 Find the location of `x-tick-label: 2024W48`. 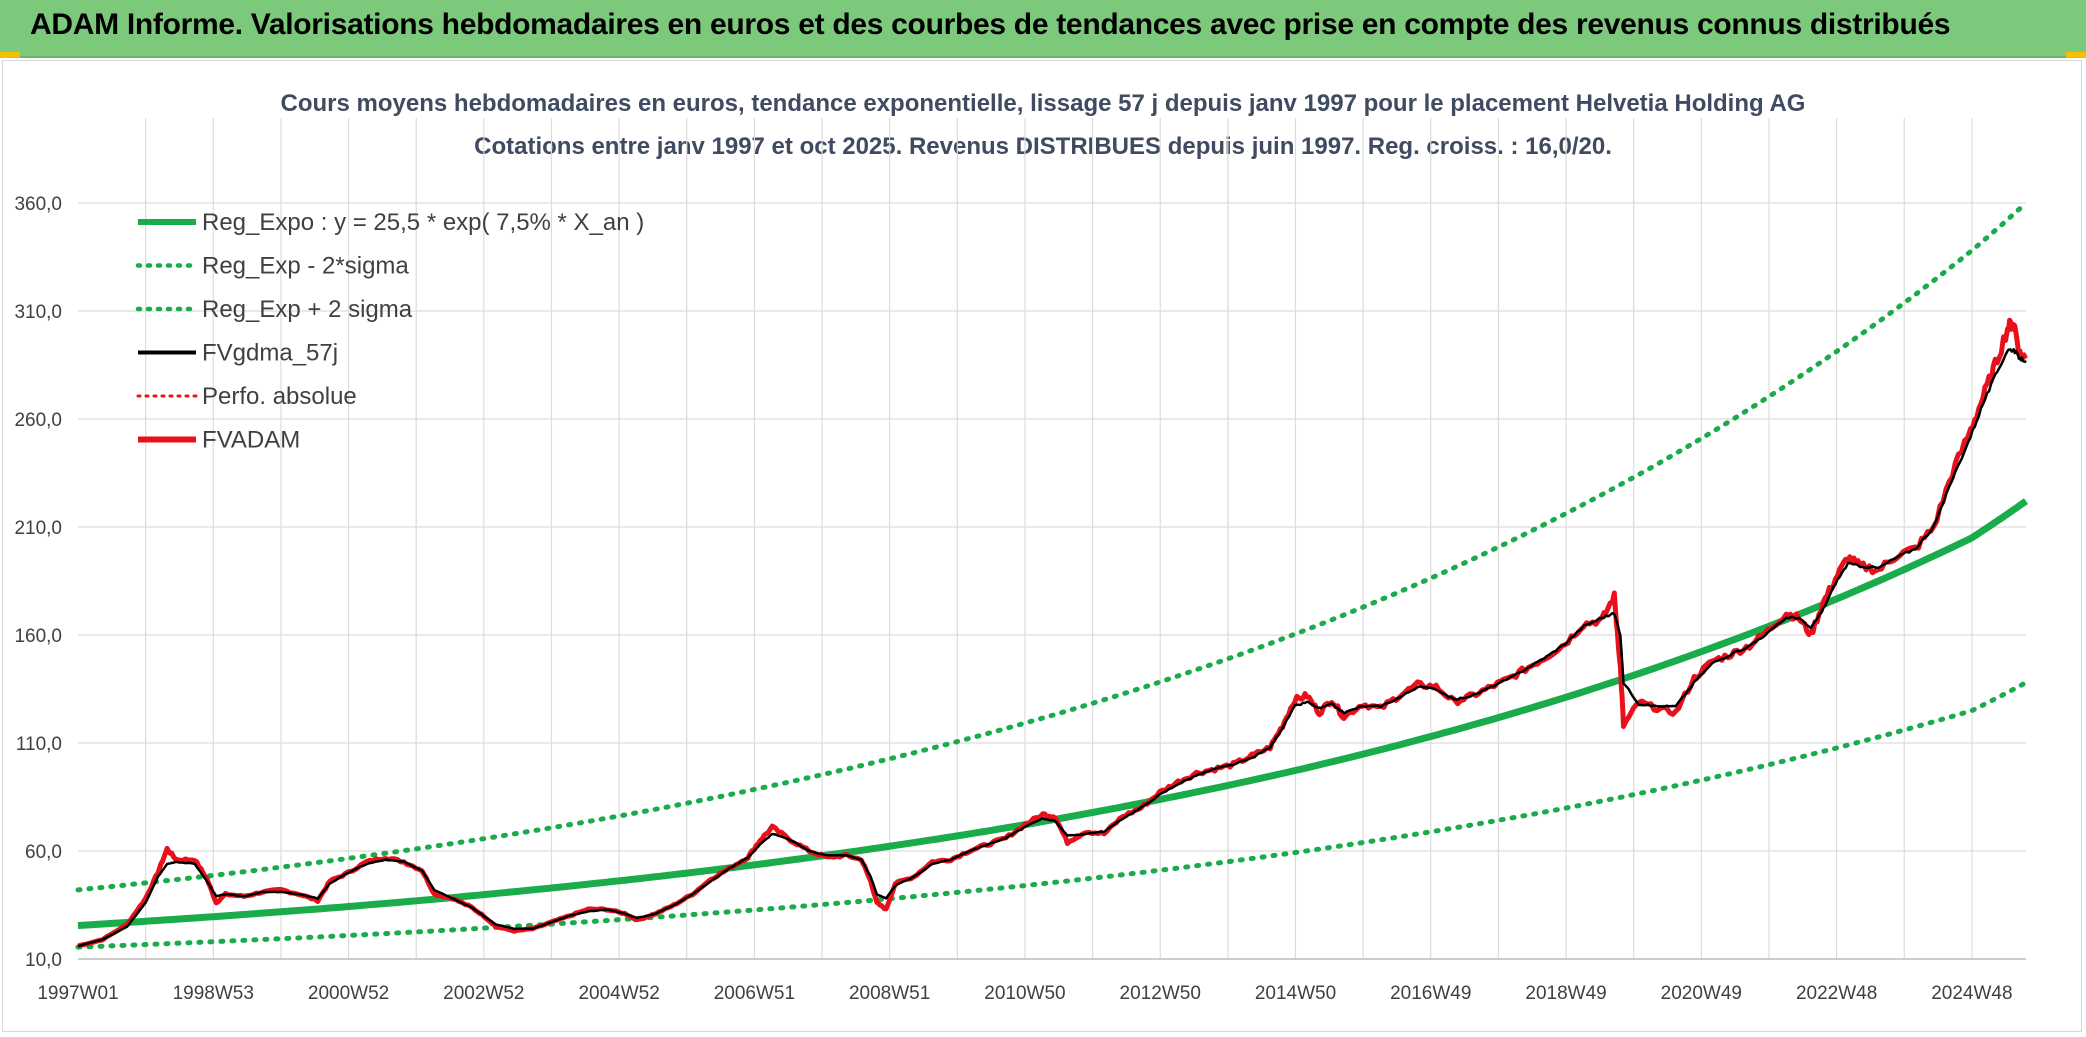

x-tick-label: 2024W48 is located at coordinates (1971, 993).